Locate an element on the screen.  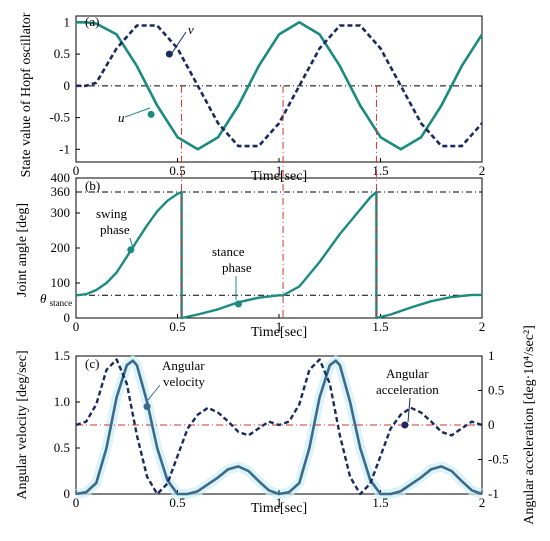
panel-c-ylabel-right: Angular acceleration [deg·10⁴/sec²] is located at coordinates (529, 425).